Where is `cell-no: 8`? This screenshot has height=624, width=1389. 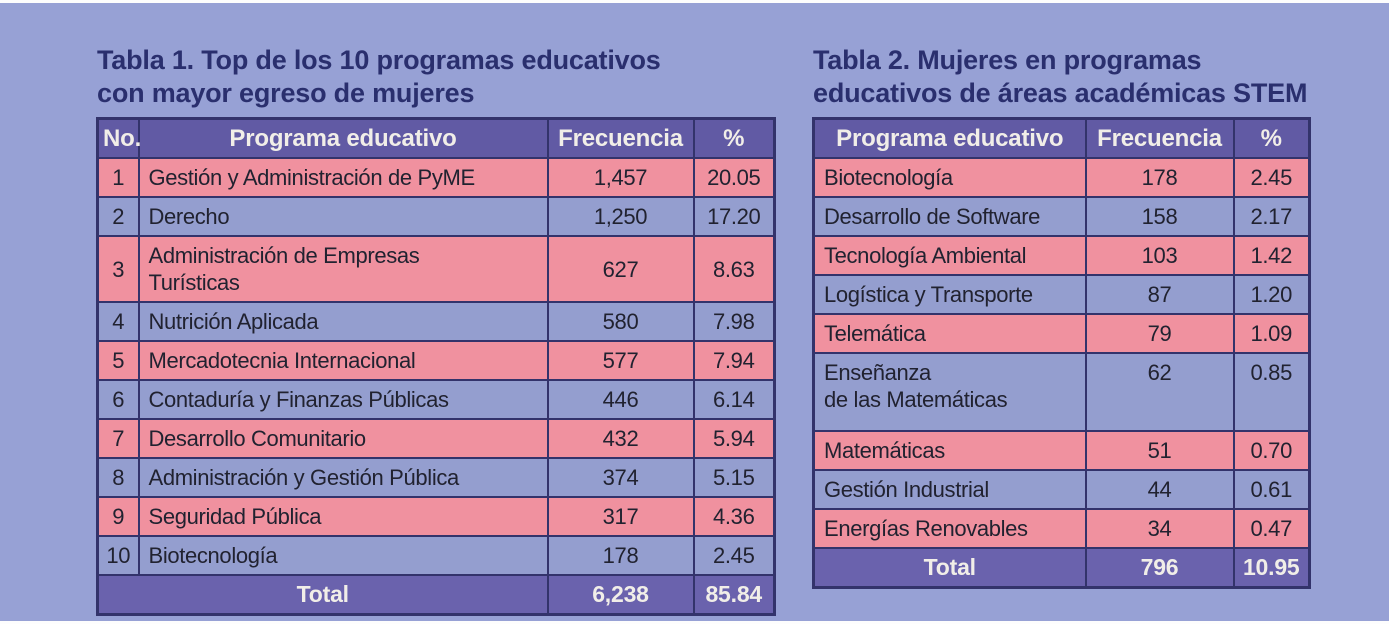 cell-no: 8 is located at coordinates (118, 477).